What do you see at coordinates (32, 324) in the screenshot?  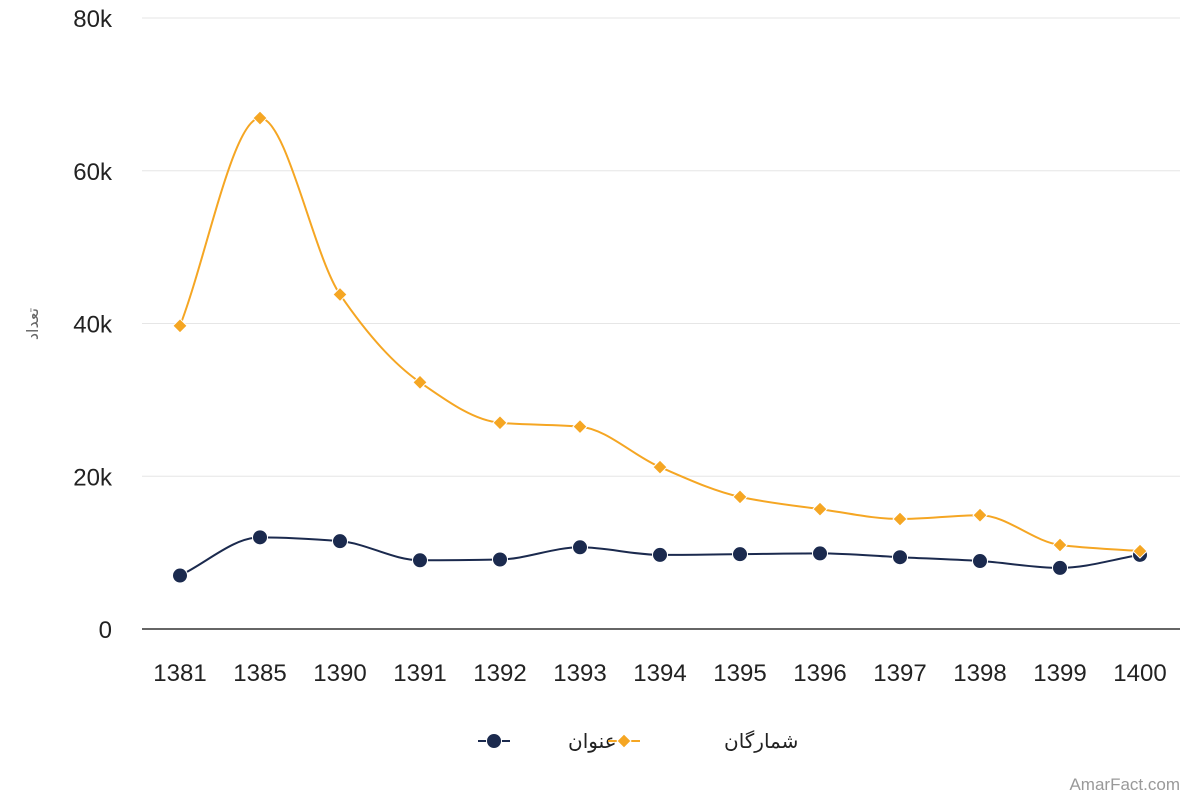 I see `y-axis-label: تعداد` at bounding box center [32, 324].